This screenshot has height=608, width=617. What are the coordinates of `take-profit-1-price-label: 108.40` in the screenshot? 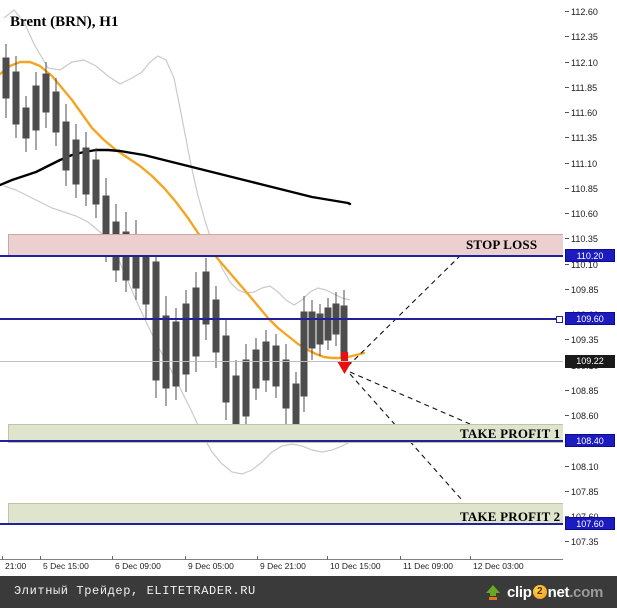 It's located at (590, 440).